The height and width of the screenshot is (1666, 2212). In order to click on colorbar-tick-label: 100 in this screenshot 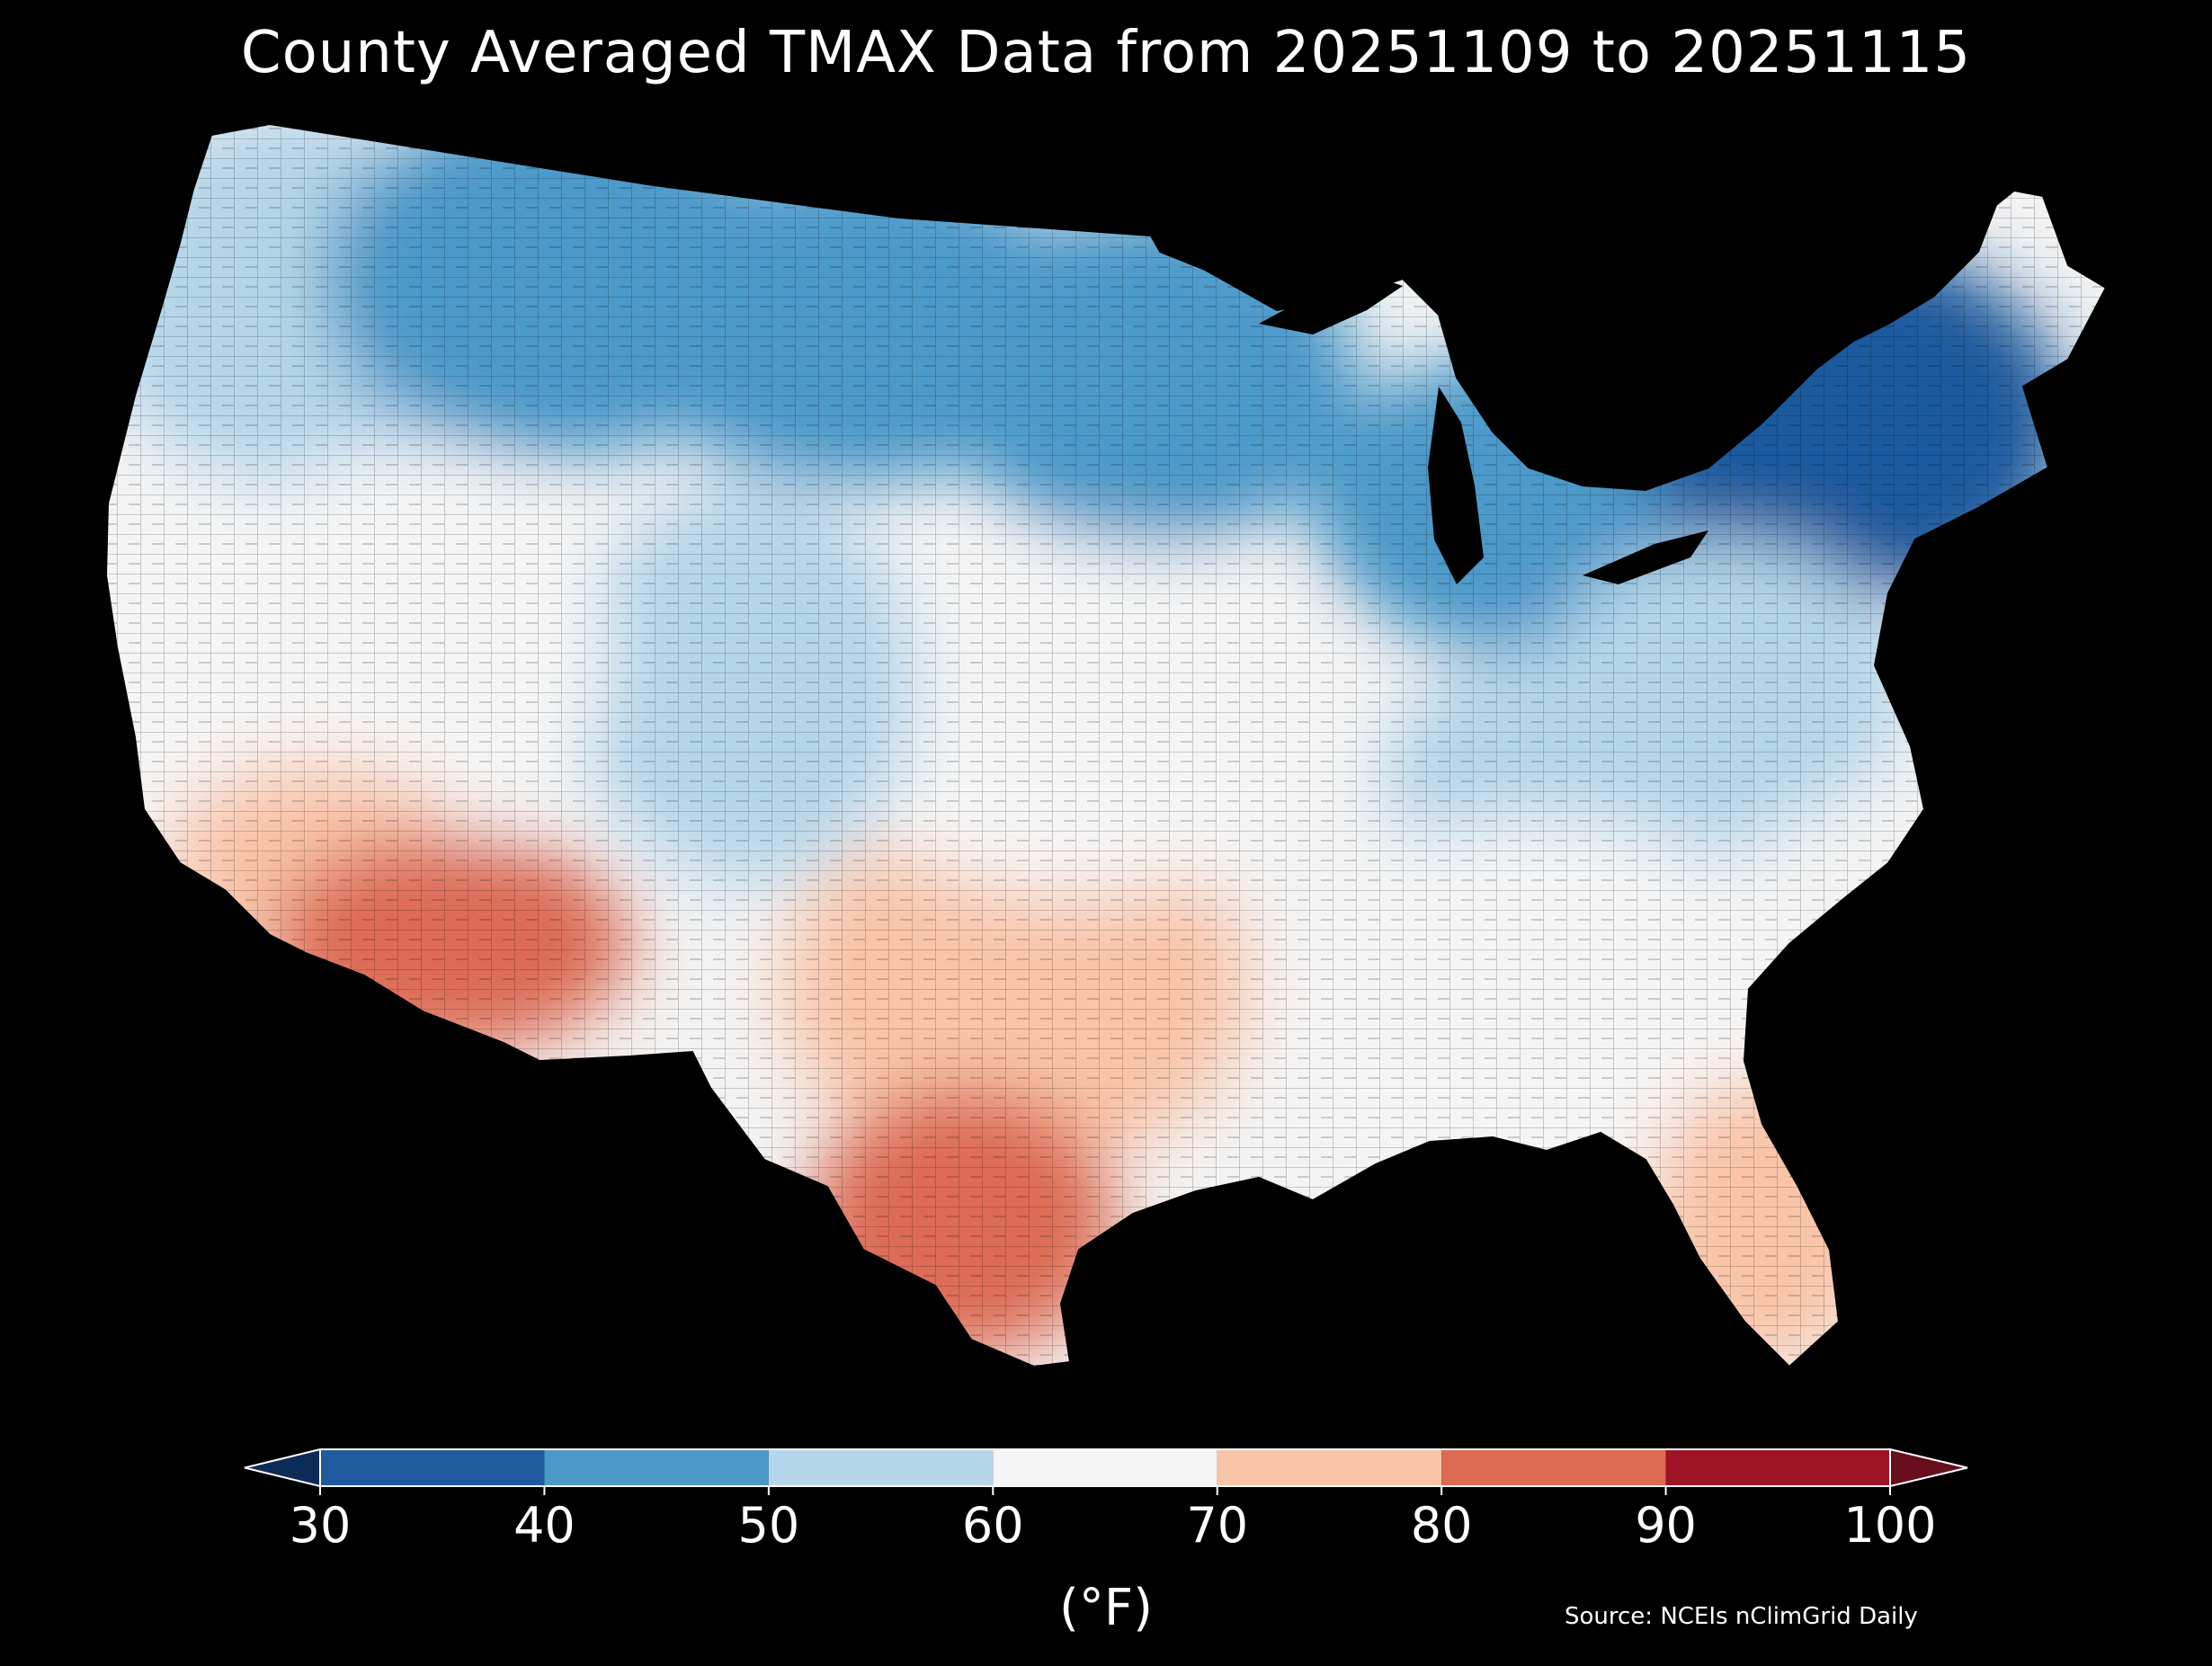, I will do `click(1889, 1525)`.